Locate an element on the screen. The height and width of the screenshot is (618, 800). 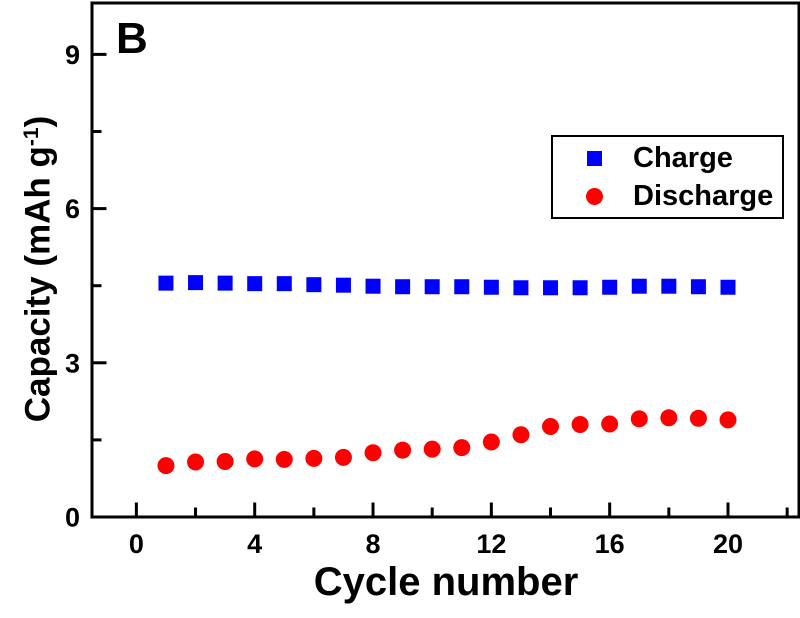
legend-box: Charge Discharge is located at coordinates (667, 177).